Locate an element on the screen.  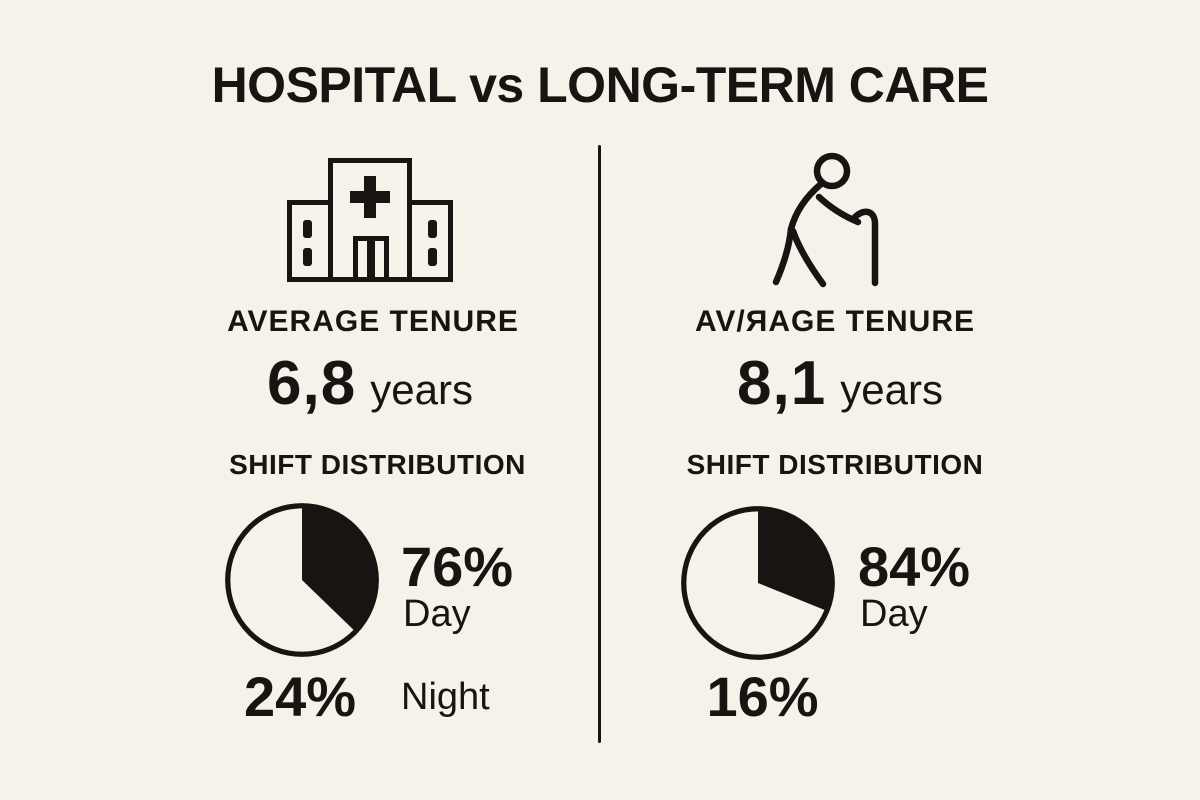
tenure-value: 6,8 is located at coordinates (312, 383).